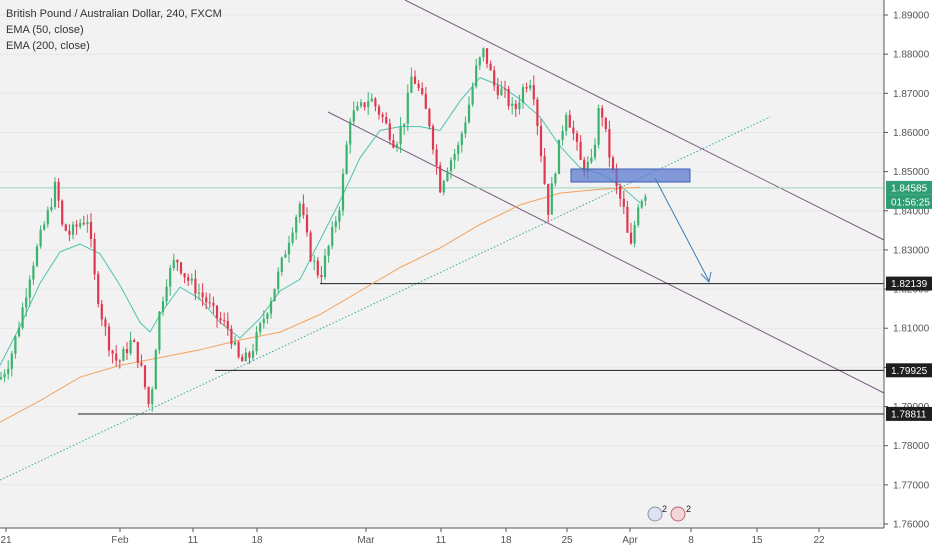 This screenshot has width=932, height=550. What do you see at coordinates (911, 329) in the screenshot?
I see `y-tick-label: 1.81000` at bounding box center [911, 329].